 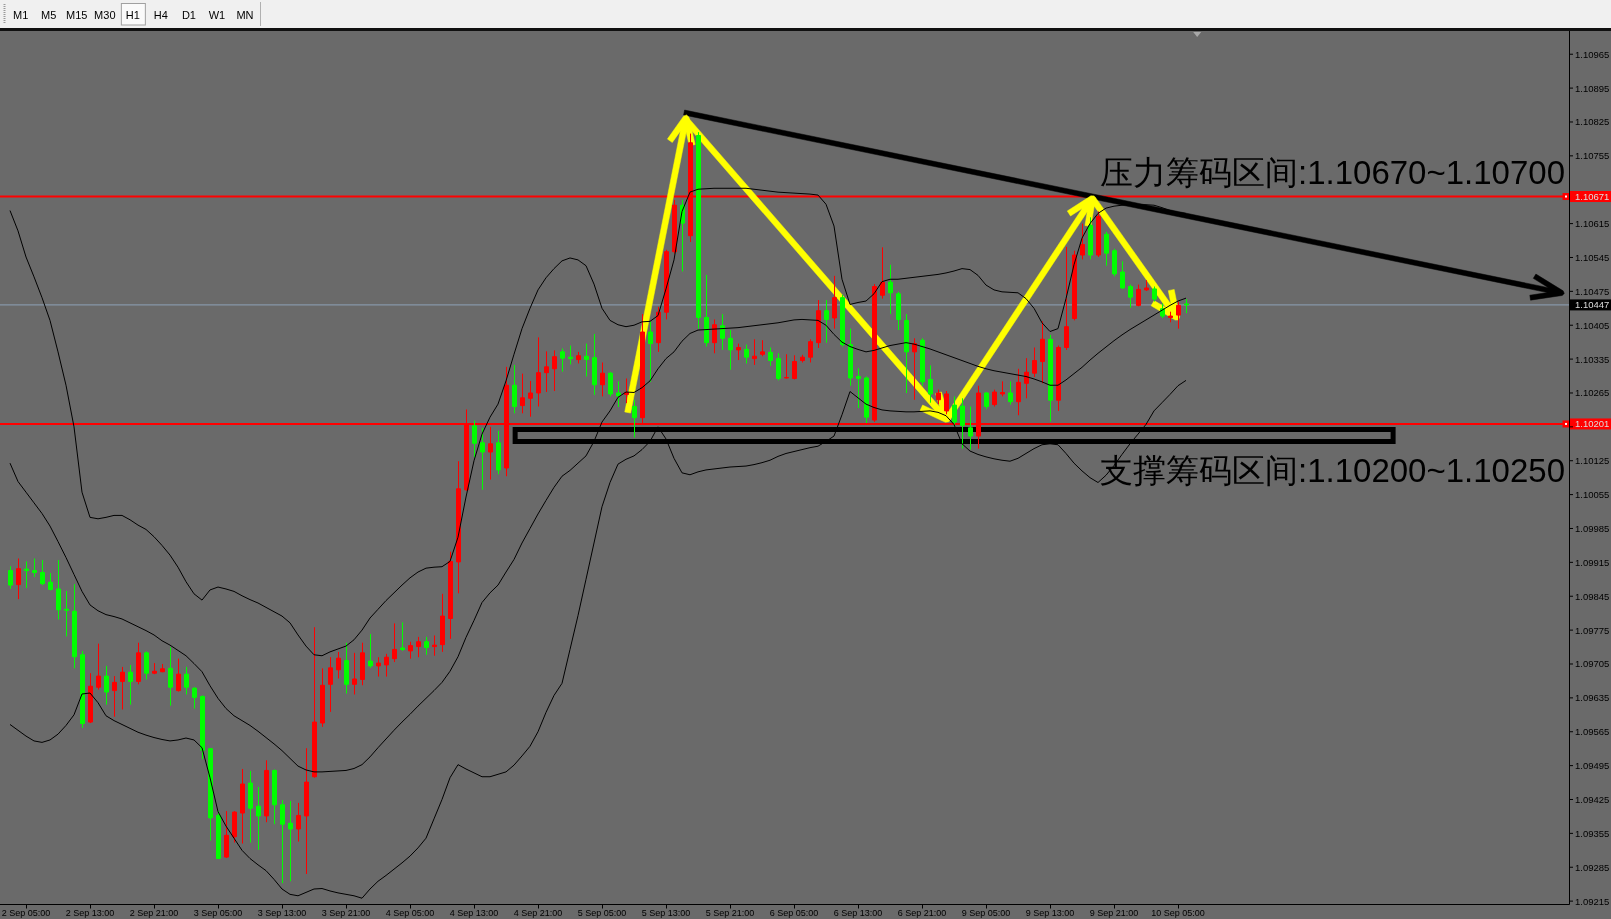 What do you see at coordinates (1592, 732) in the screenshot?
I see `y-tick-label: 1.09565` at bounding box center [1592, 732].